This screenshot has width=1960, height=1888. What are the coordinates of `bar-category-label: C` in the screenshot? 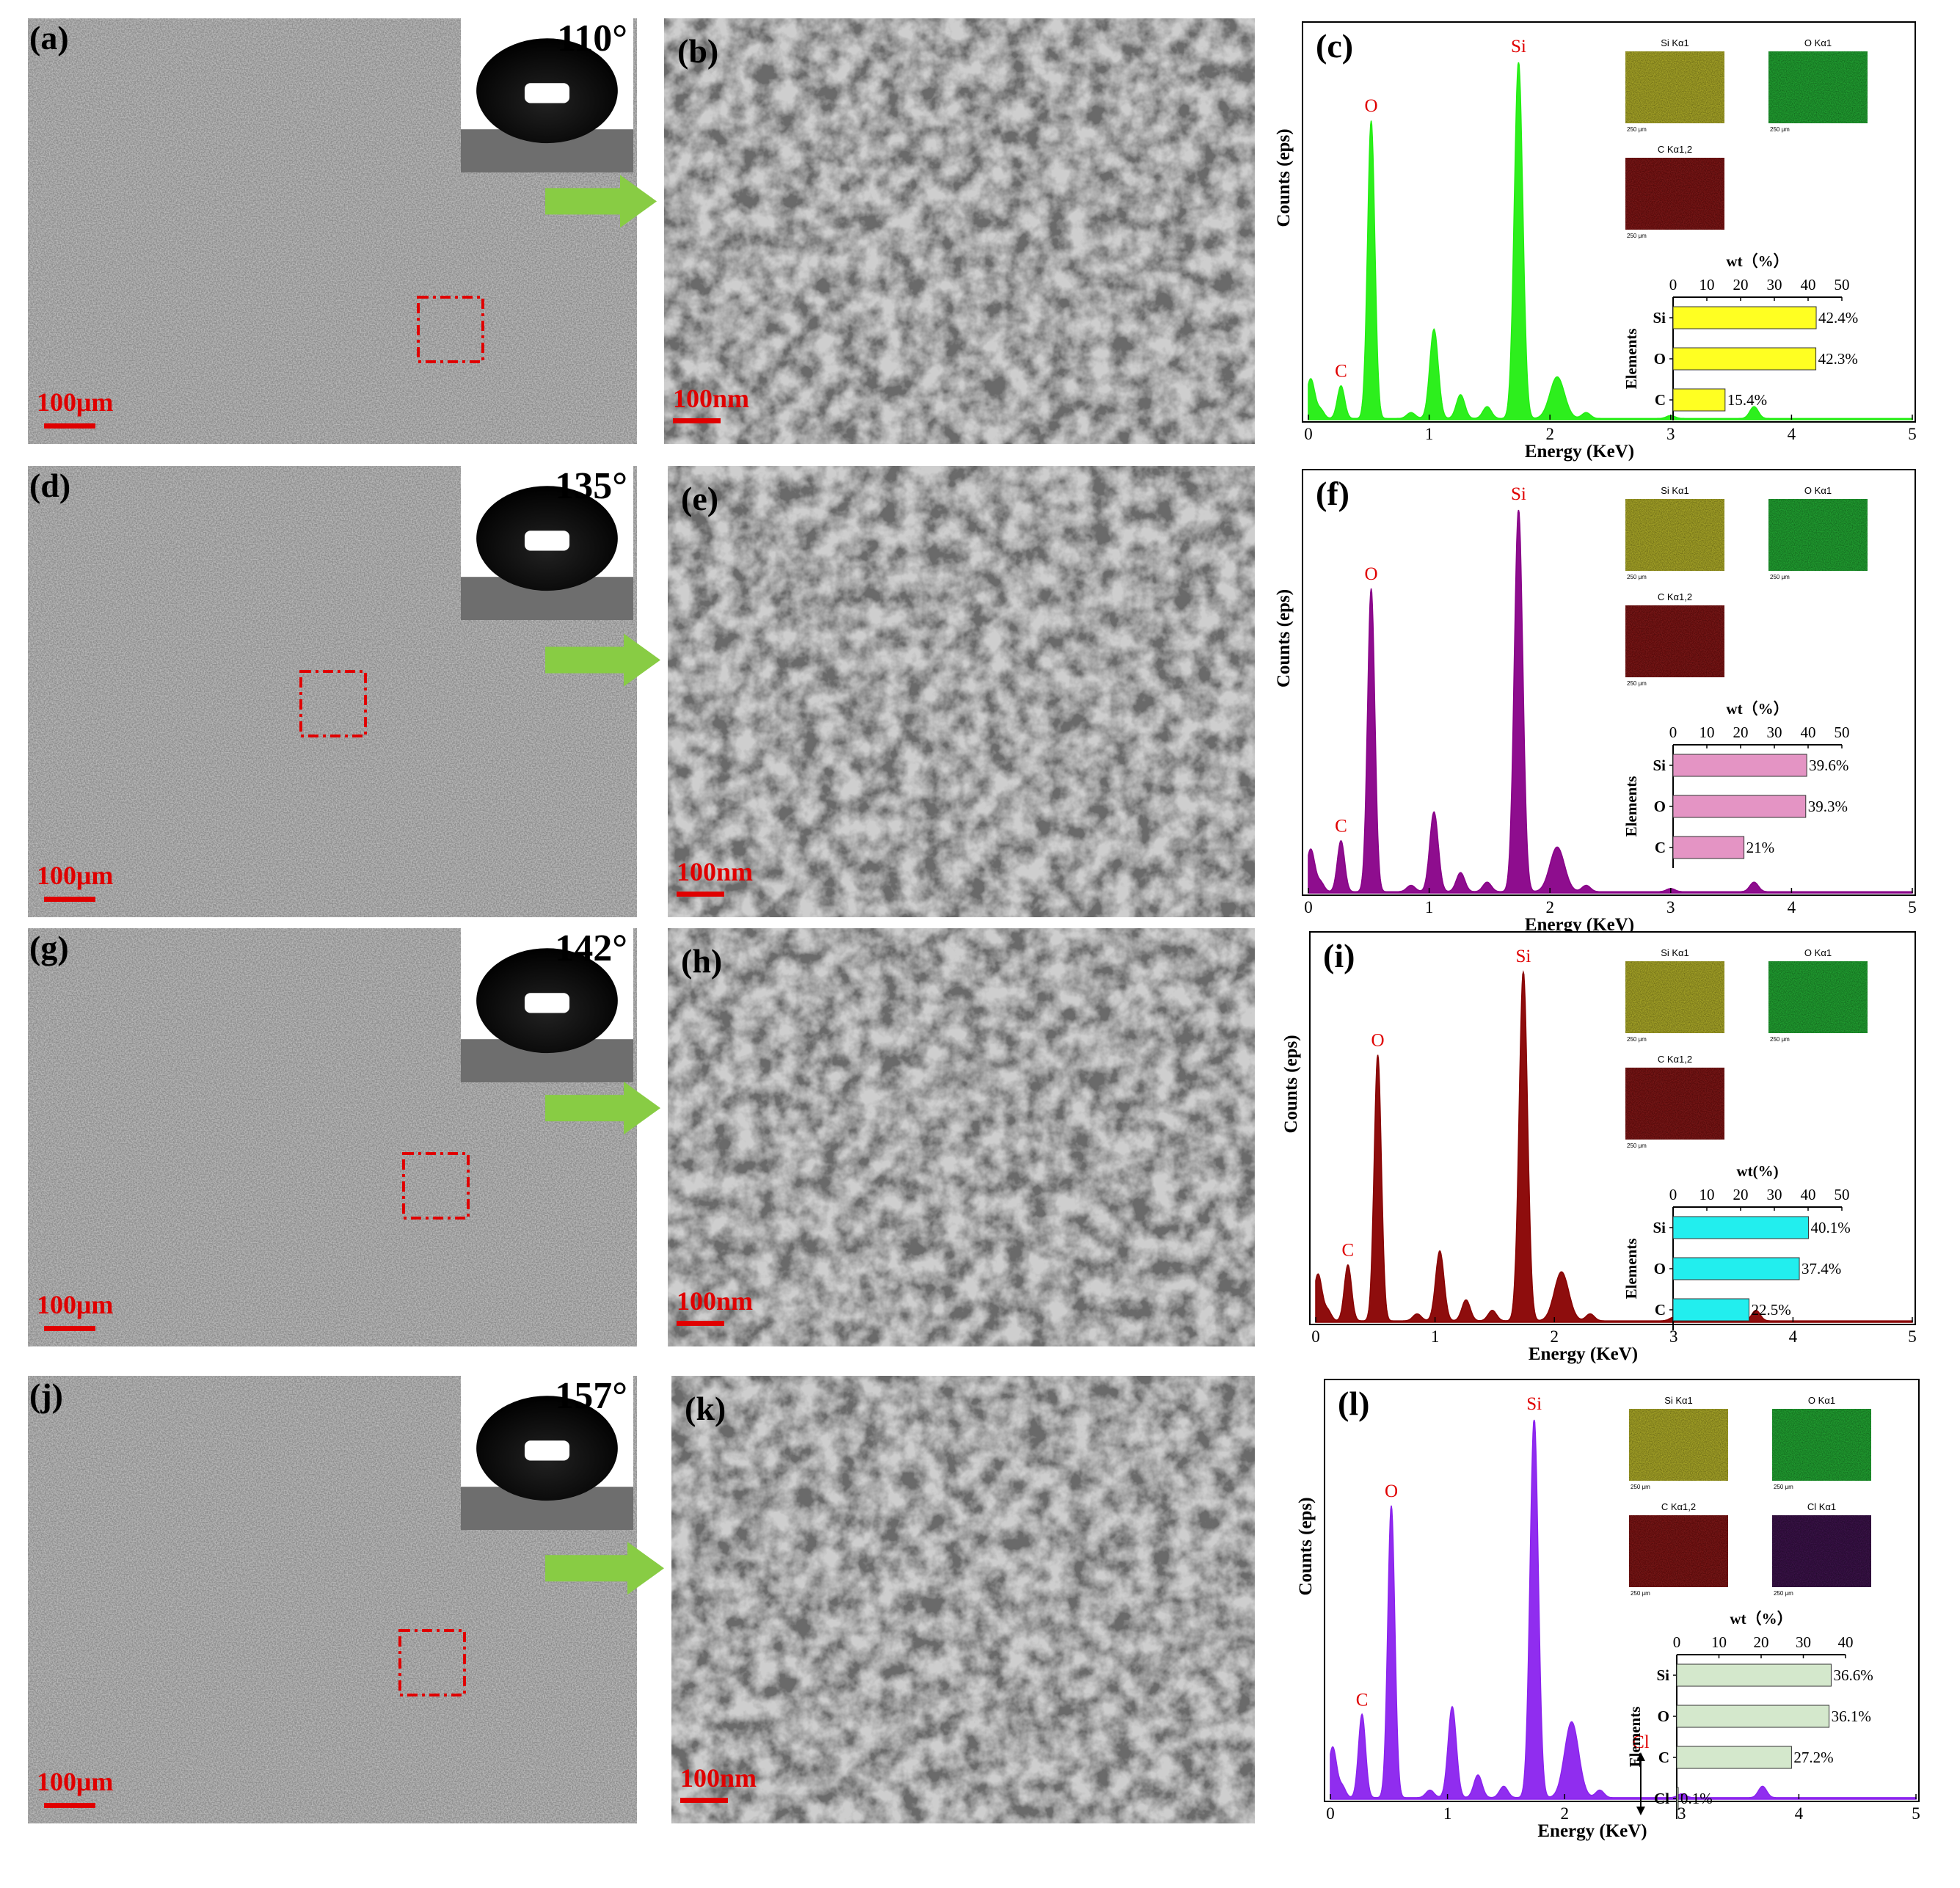 It's located at (1664, 1758).